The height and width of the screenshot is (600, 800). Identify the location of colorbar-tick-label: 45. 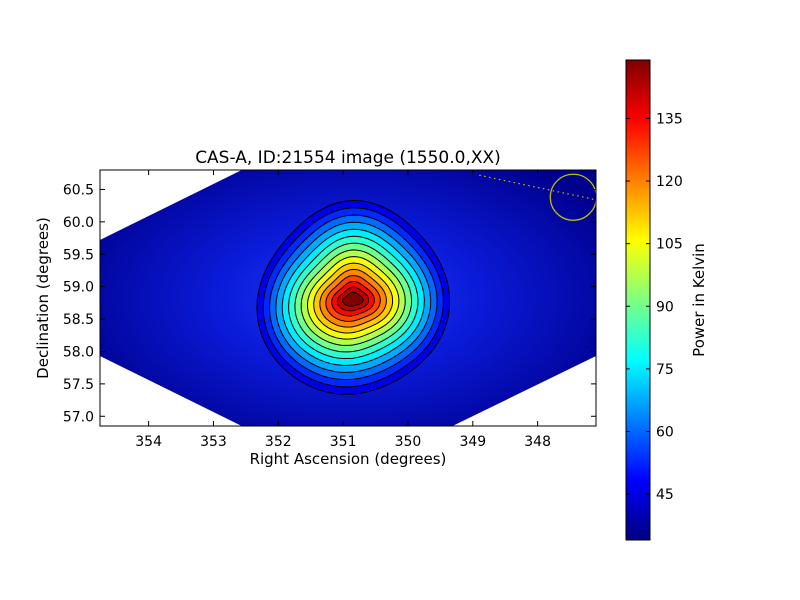
(665, 495).